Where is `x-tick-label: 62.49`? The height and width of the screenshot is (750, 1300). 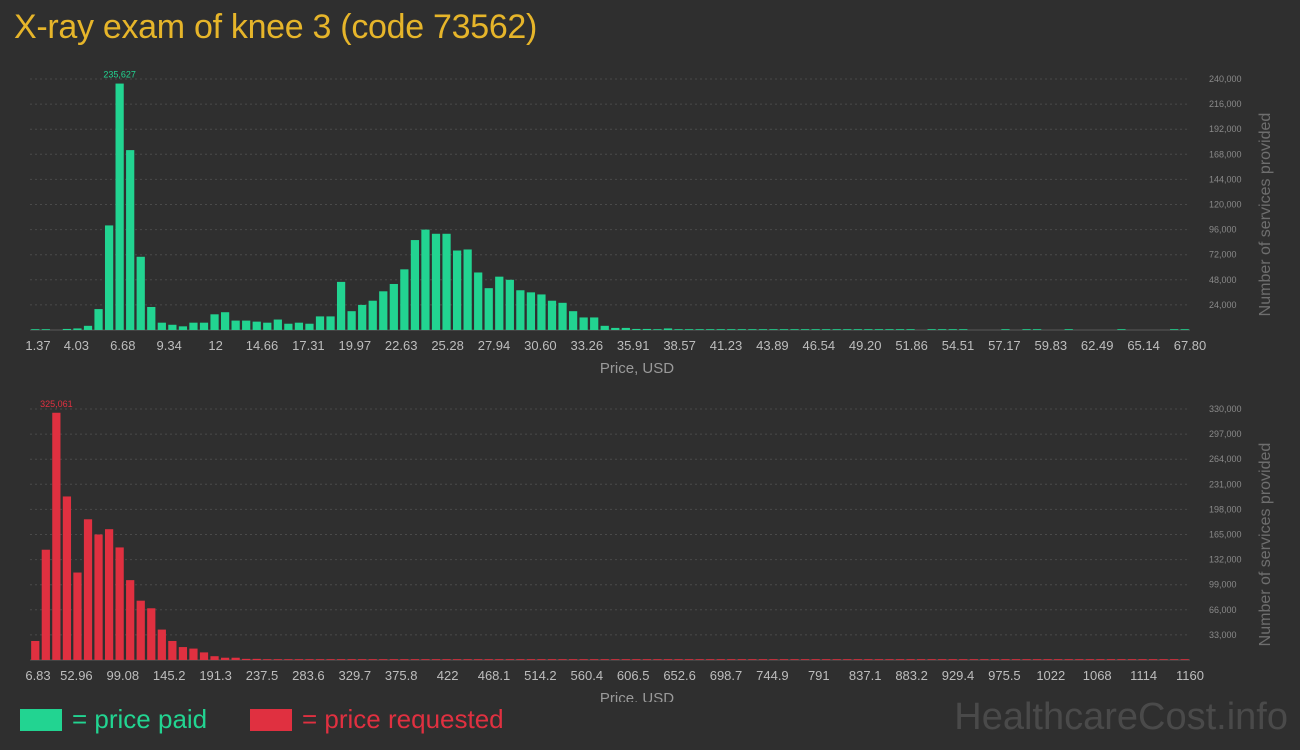
x-tick-label: 62.49 is located at coordinates (1097, 345).